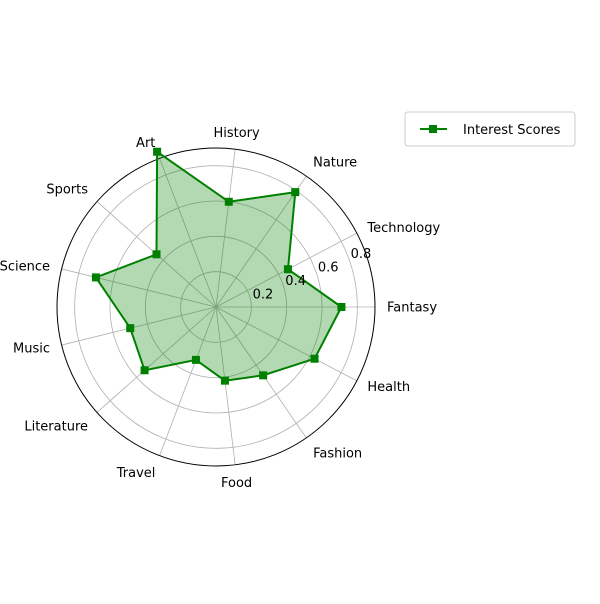 This screenshot has height=604, width=600. Describe the element at coordinates (314, 358) in the screenshot. I see `data-point-health` at that location.